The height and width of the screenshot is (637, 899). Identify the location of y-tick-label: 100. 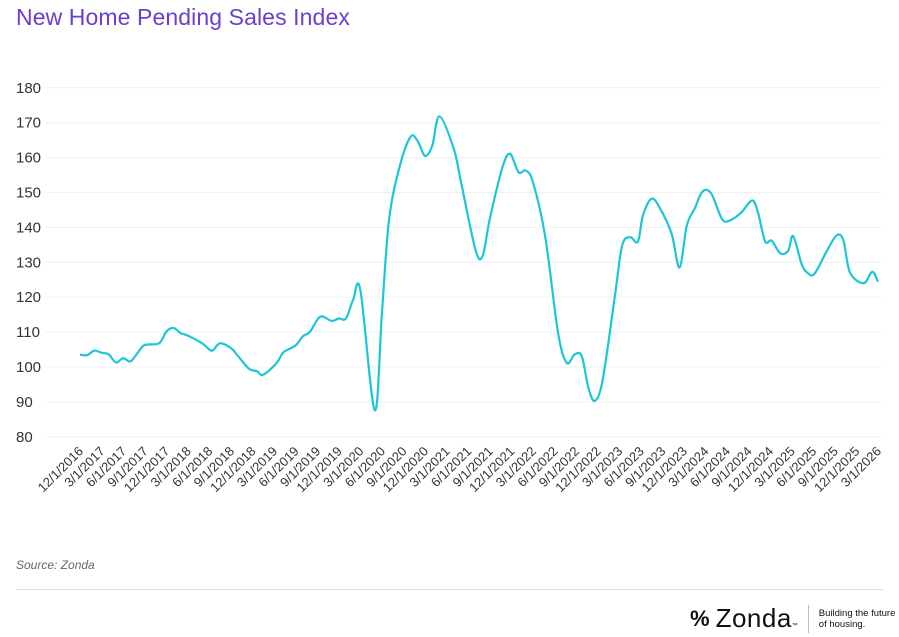
(28, 367).